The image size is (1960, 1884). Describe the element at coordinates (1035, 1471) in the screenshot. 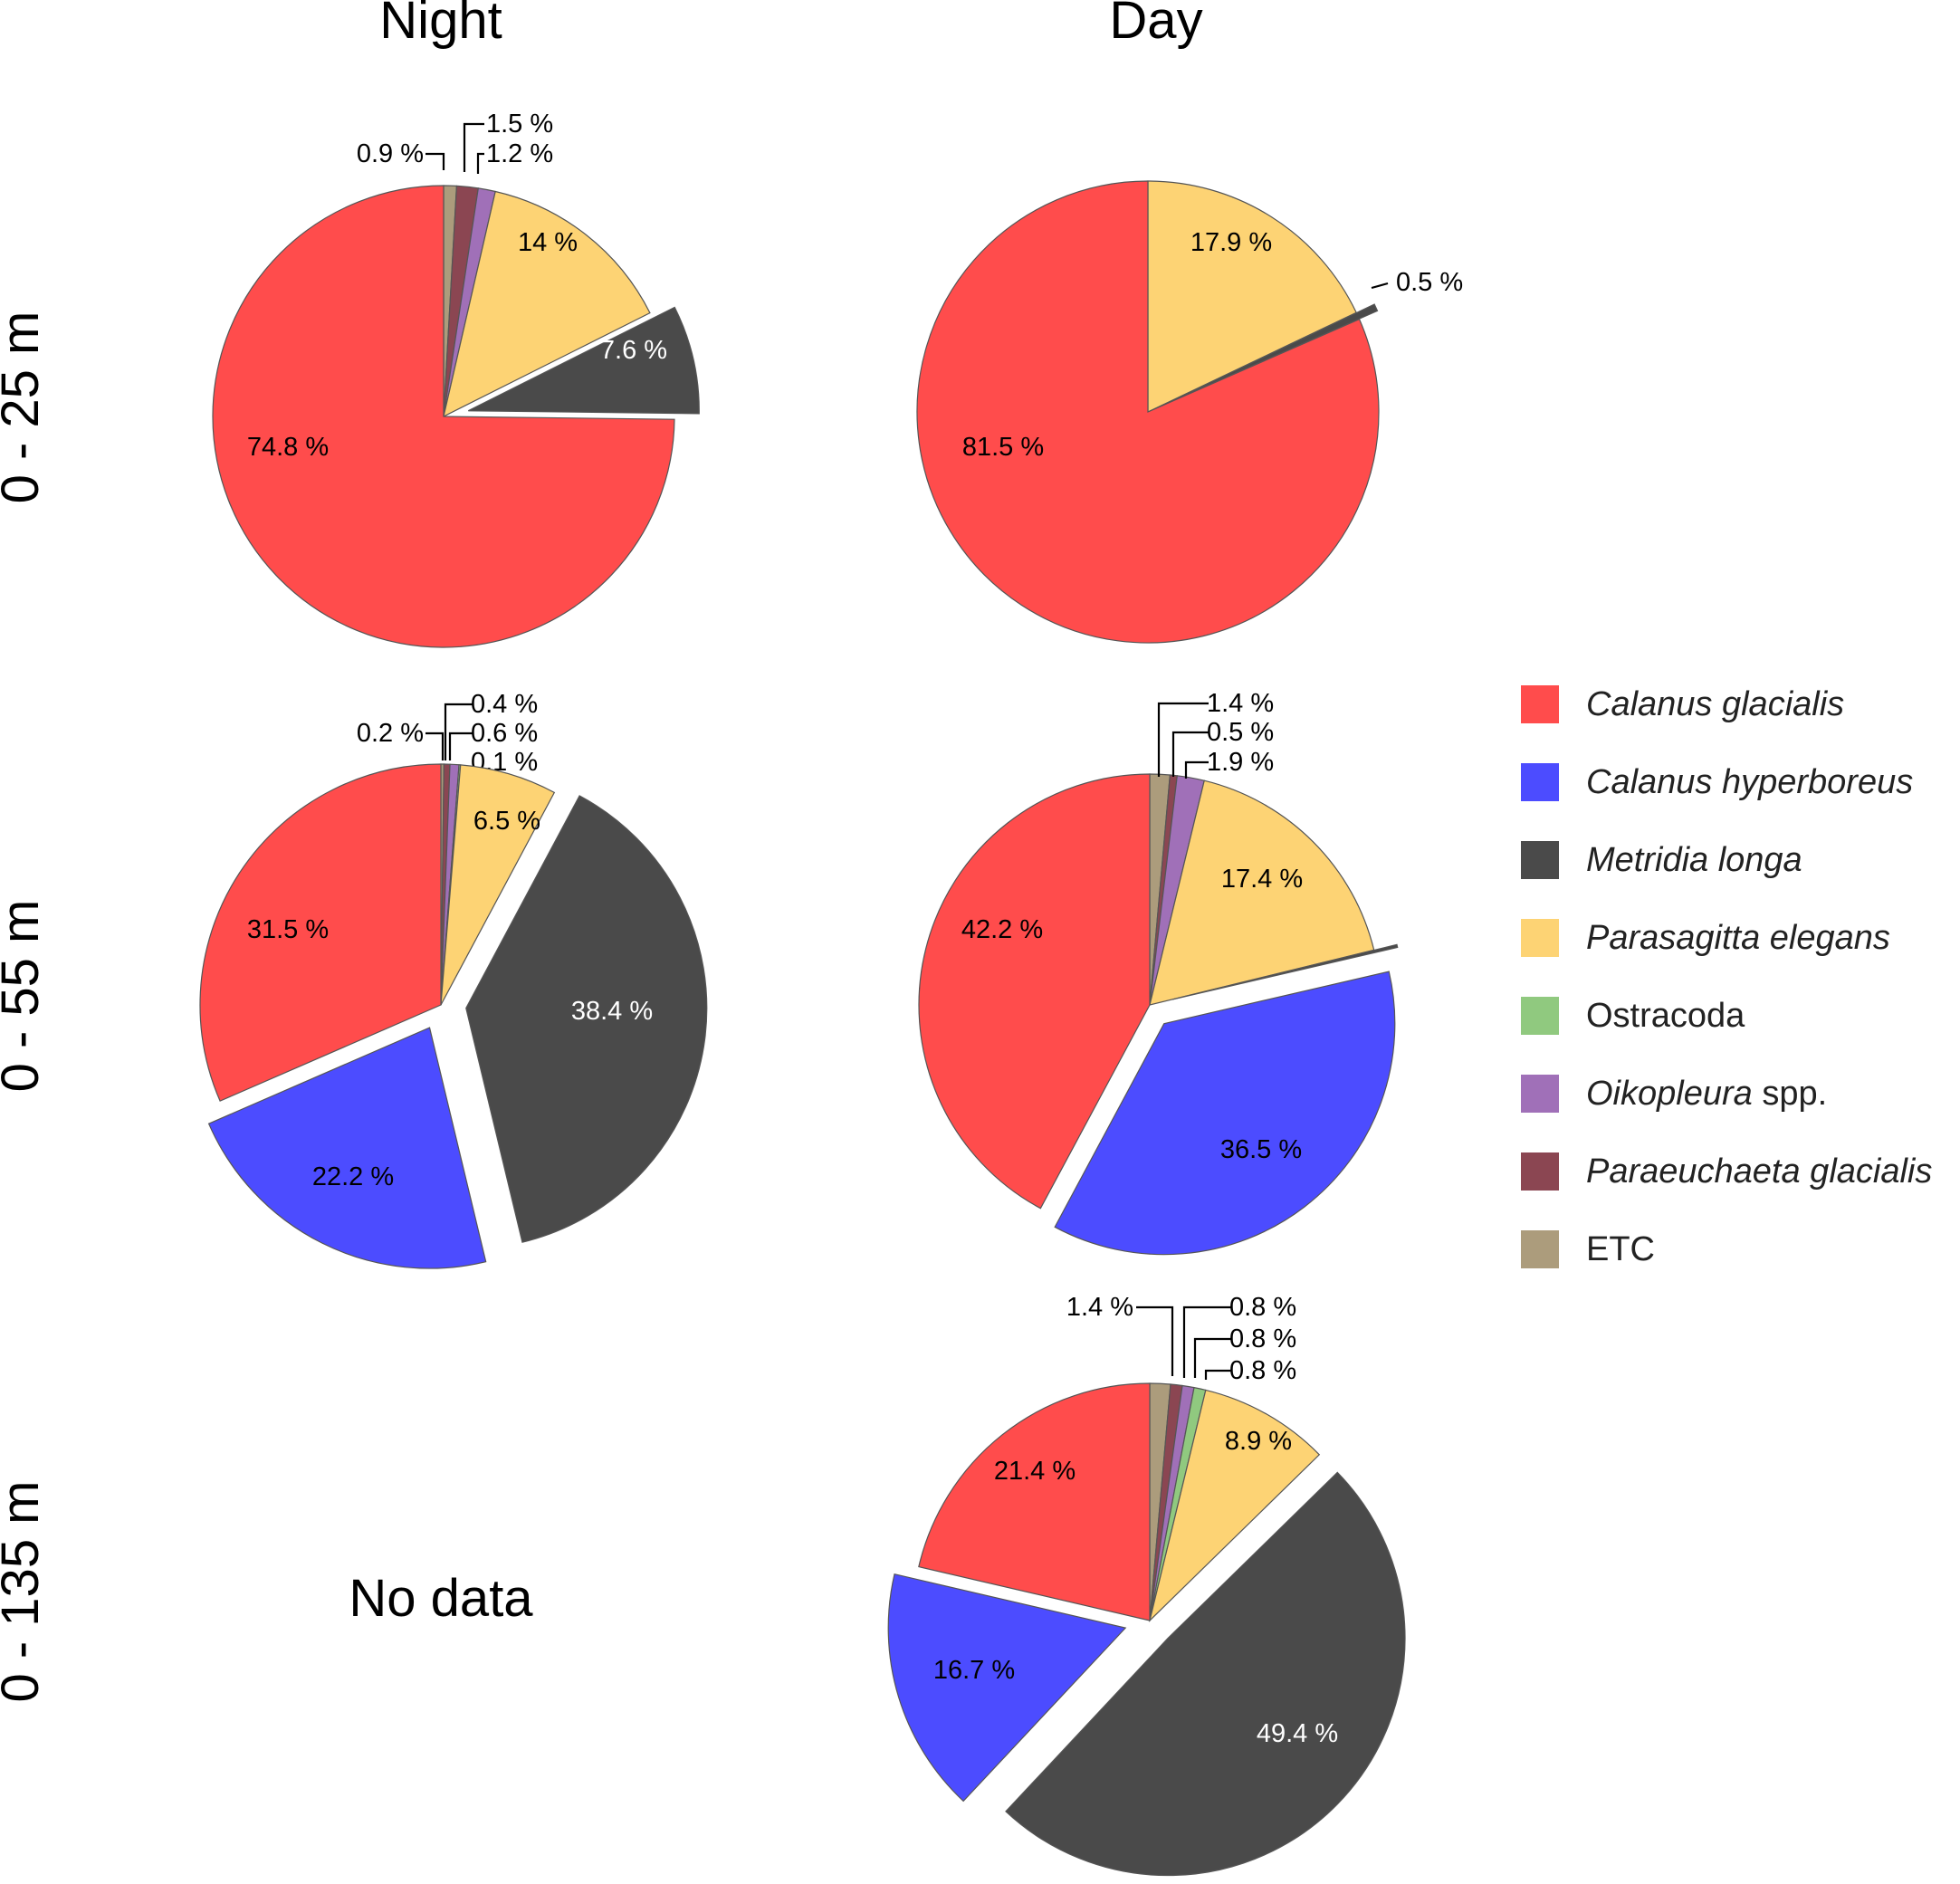

I see `slice-label-cg: 21.4 %` at that location.